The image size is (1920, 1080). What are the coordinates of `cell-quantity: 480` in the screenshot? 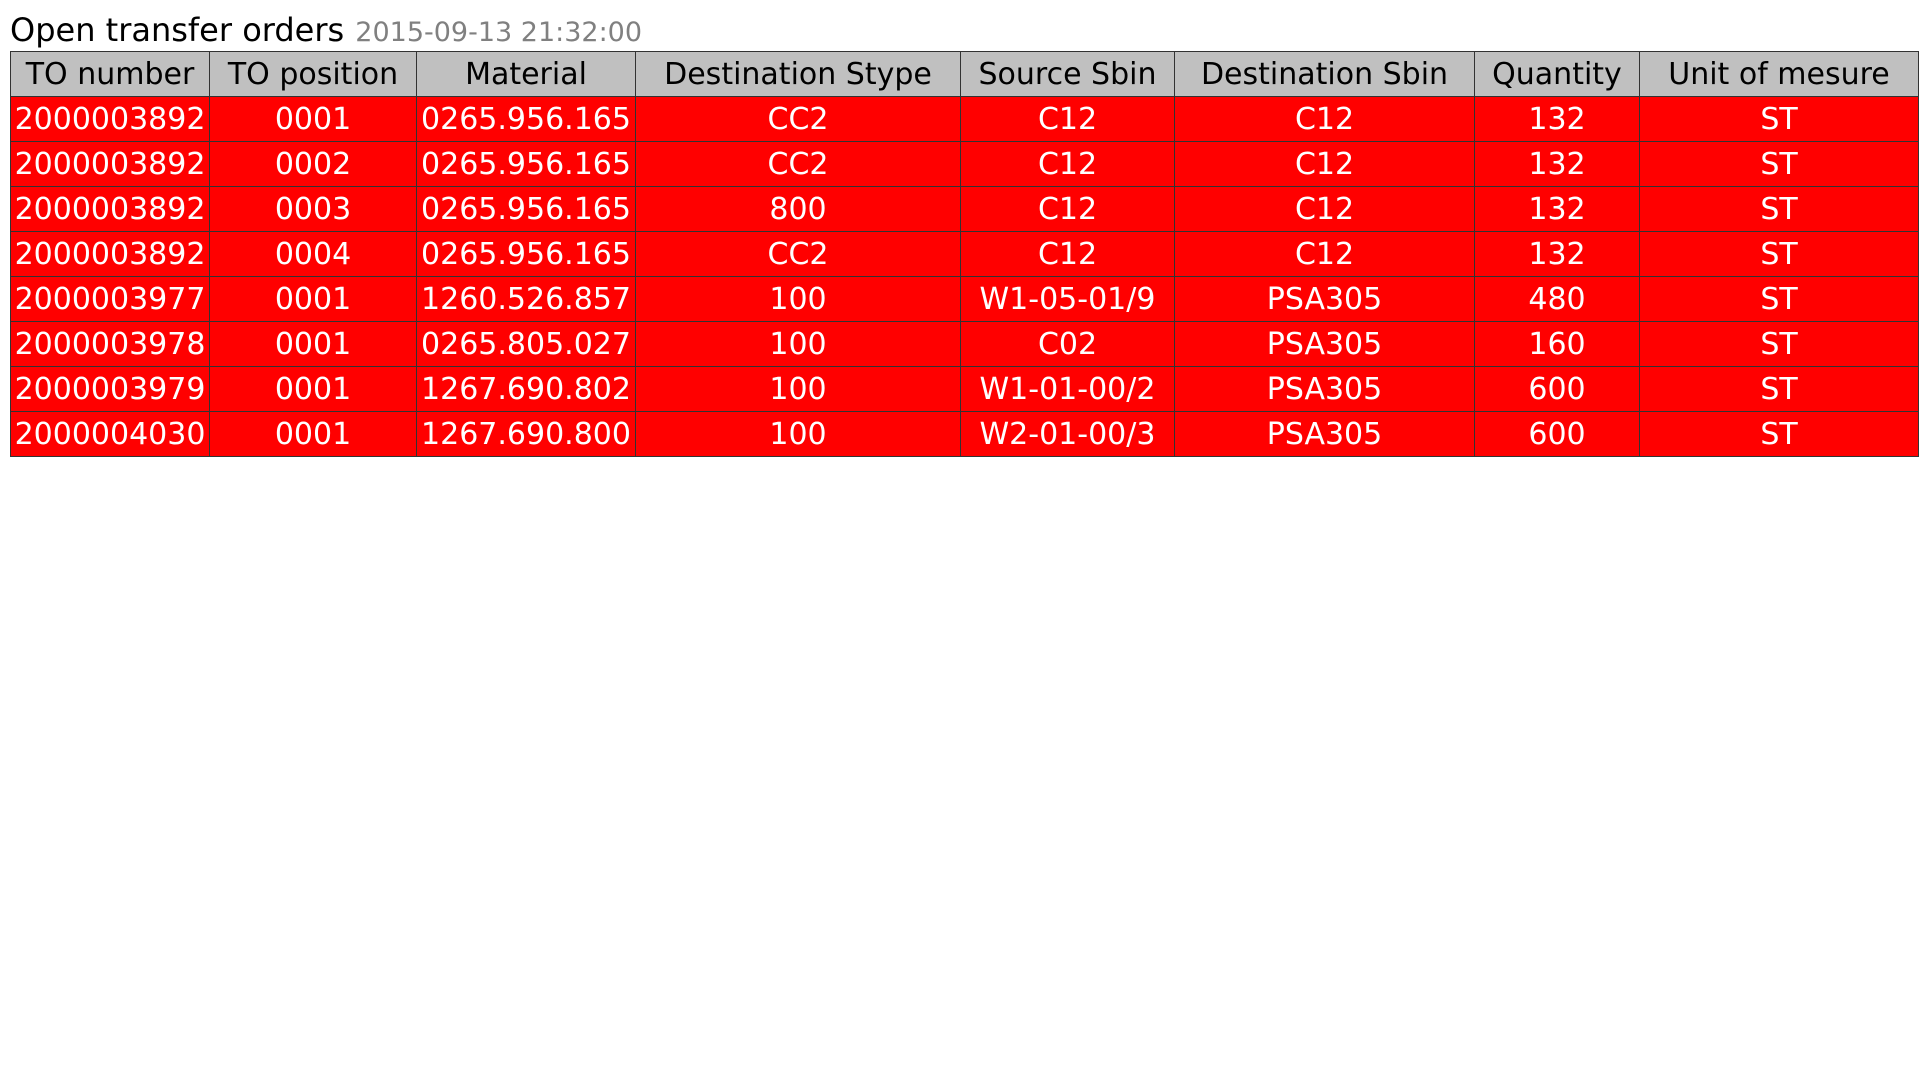 It's located at (1557, 299).